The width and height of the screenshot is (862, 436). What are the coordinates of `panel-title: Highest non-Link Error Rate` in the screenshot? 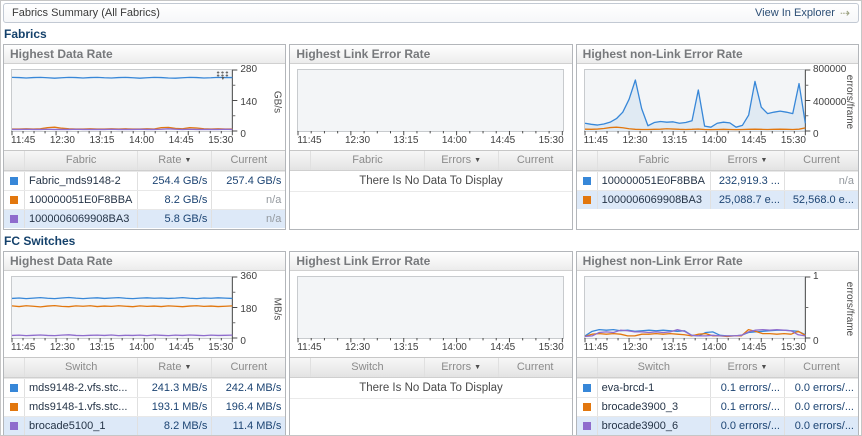 It's located at (717, 54).